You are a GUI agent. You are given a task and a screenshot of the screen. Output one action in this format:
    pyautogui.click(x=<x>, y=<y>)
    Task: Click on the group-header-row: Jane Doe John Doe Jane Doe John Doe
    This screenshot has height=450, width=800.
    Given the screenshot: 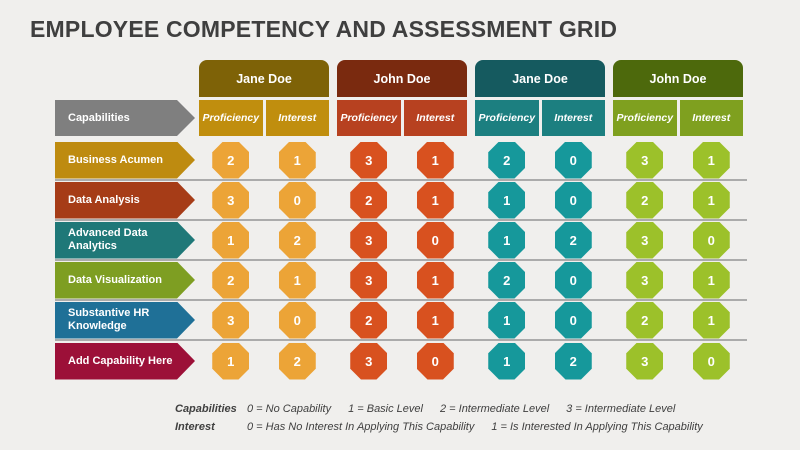 What is the action you would take?
    pyautogui.click(x=401, y=78)
    